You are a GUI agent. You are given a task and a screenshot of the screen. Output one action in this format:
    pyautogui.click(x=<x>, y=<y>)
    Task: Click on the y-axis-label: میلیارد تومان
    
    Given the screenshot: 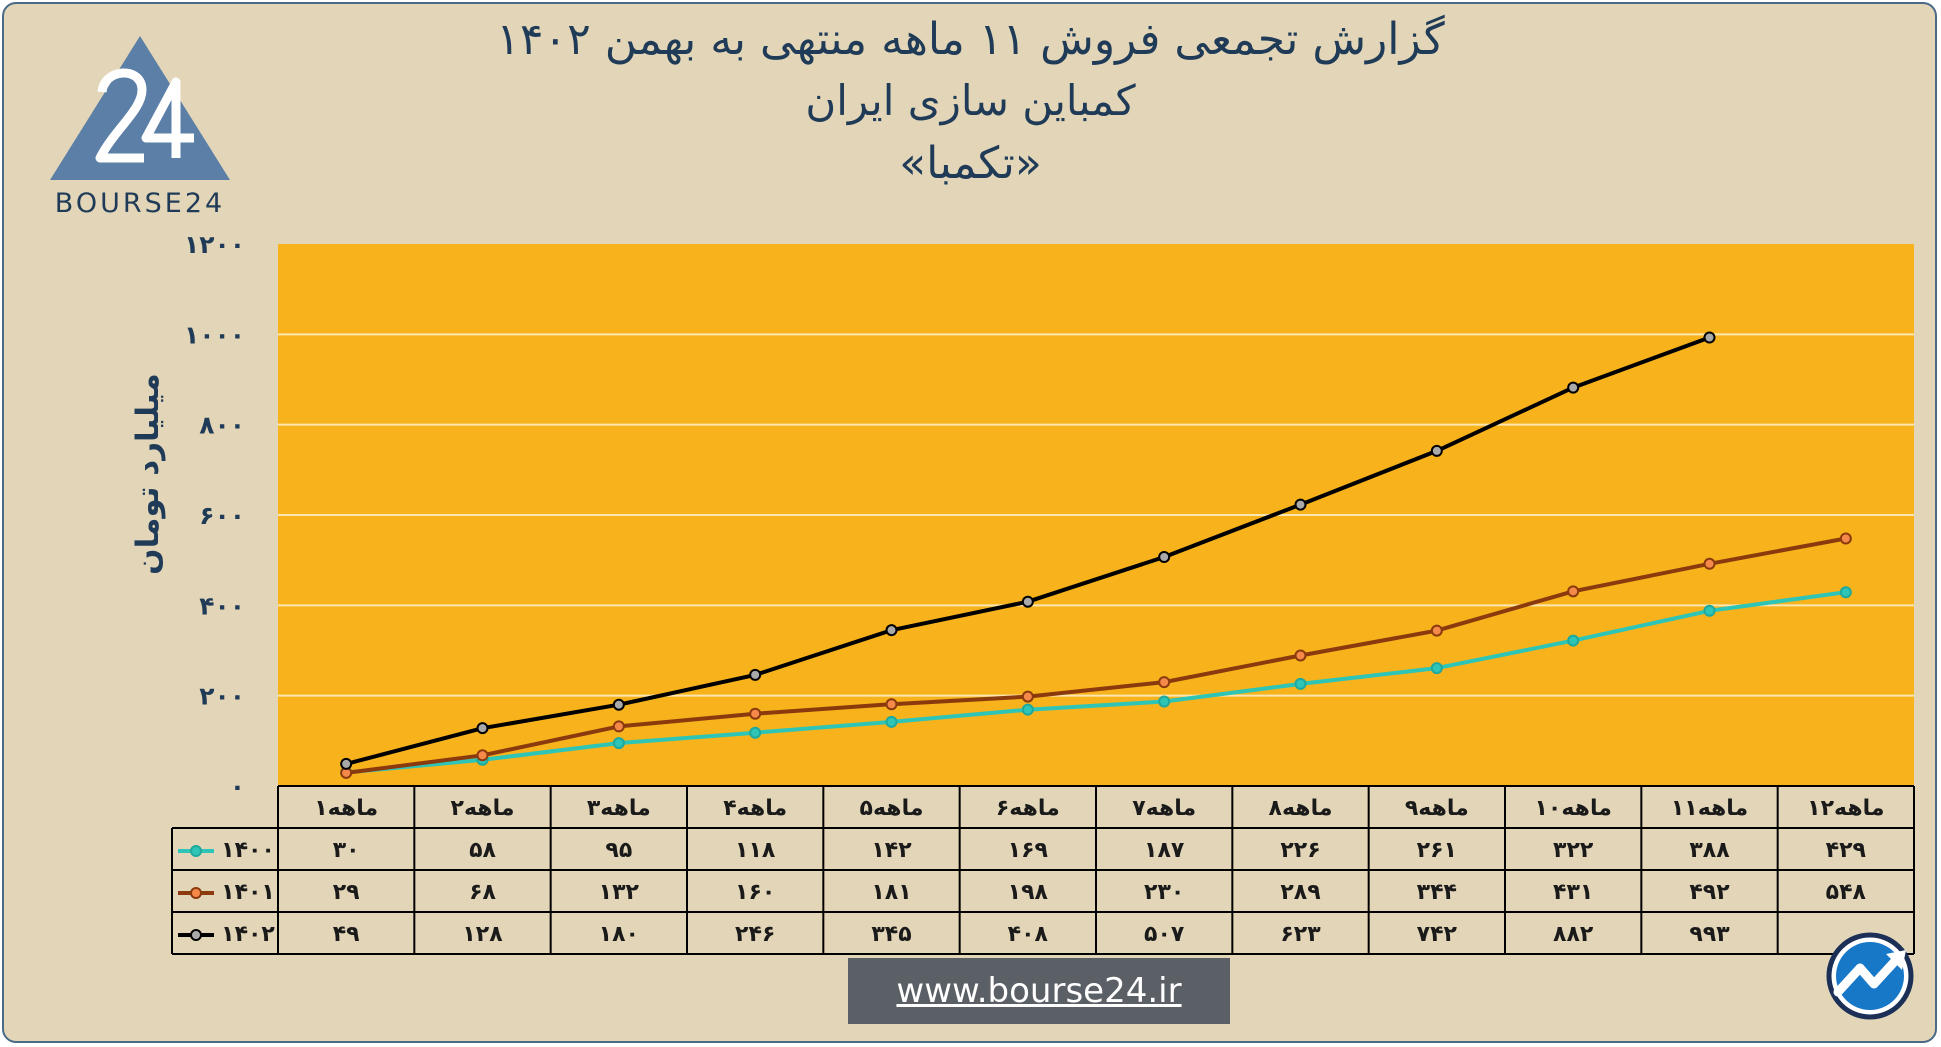 What is the action you would take?
    pyautogui.click(x=148, y=474)
    